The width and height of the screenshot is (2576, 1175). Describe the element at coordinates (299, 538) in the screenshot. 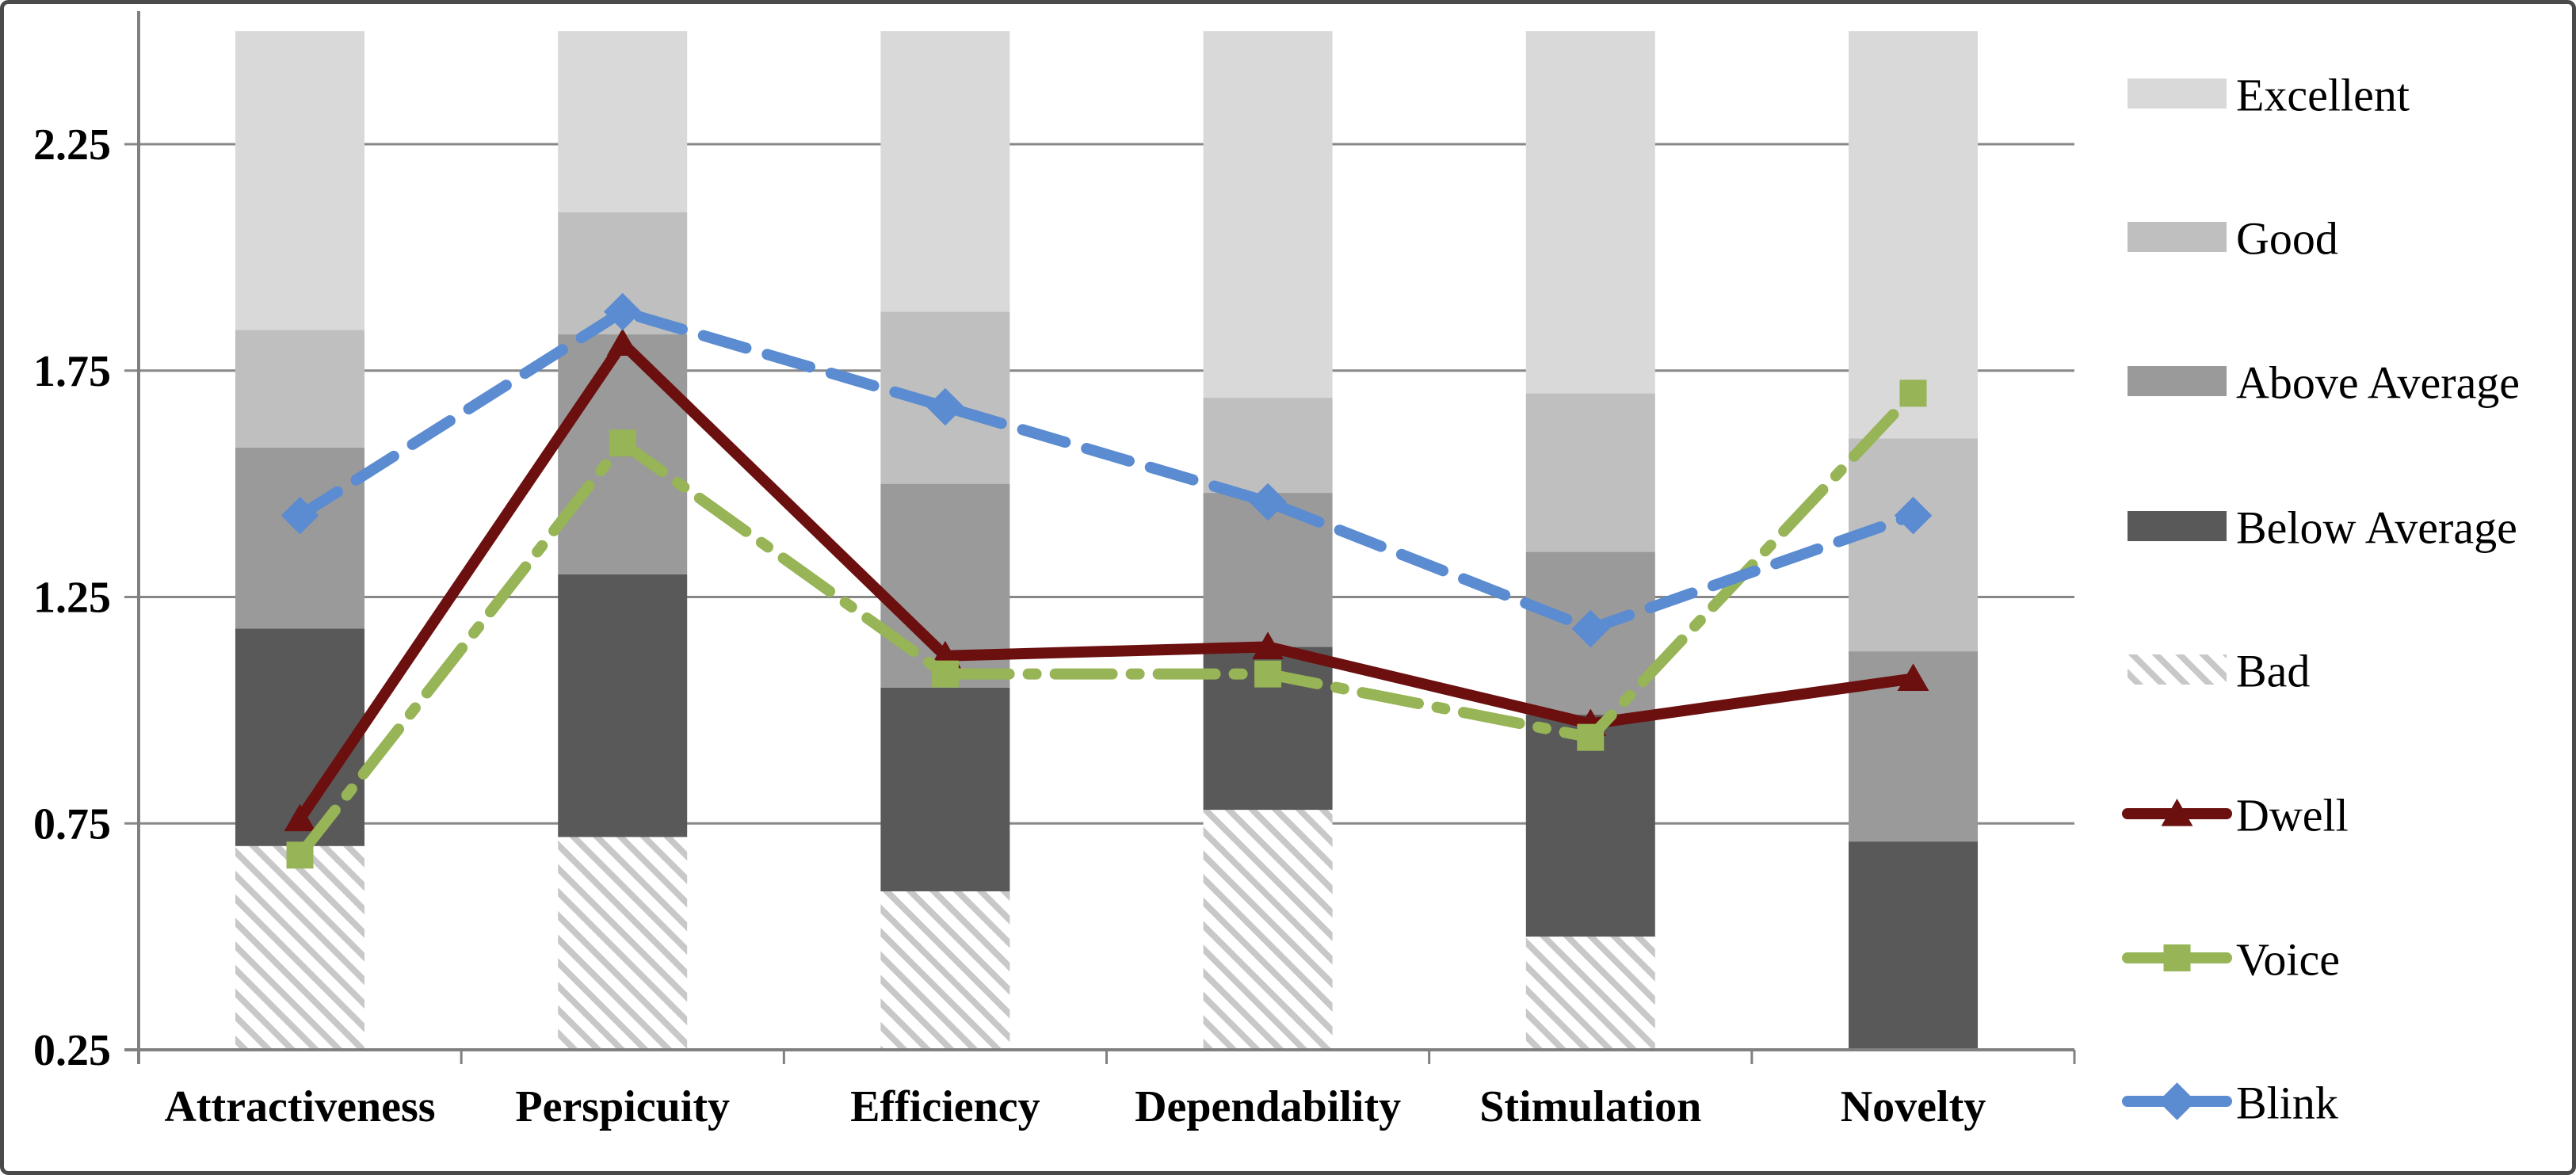

I see `band-above-average` at that location.